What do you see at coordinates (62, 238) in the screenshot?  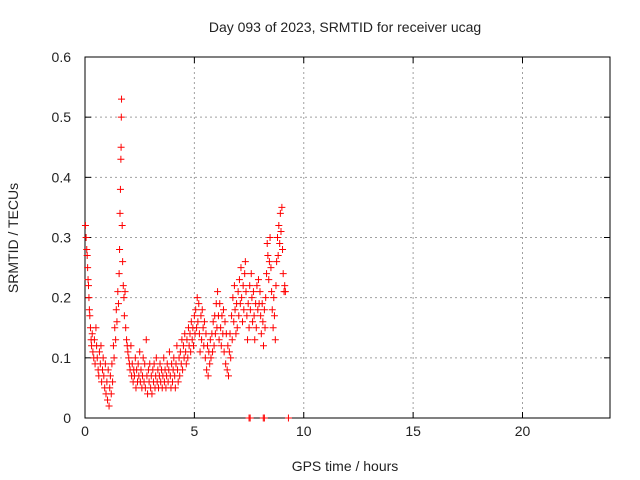 I see `y-tick-label: 0.3` at bounding box center [62, 238].